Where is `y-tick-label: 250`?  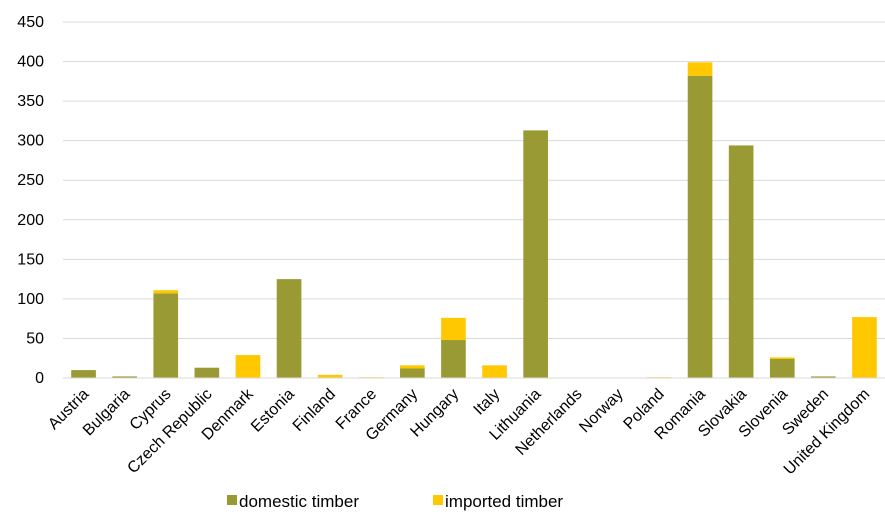
y-tick-label: 250 is located at coordinates (30, 180).